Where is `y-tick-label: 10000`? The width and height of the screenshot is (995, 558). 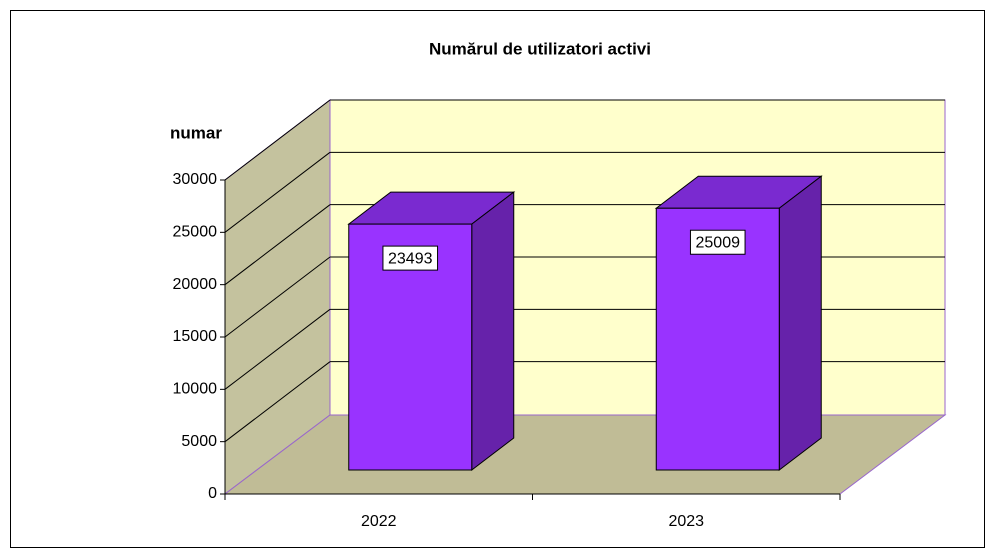 y-tick-label: 10000 is located at coordinates (195, 389).